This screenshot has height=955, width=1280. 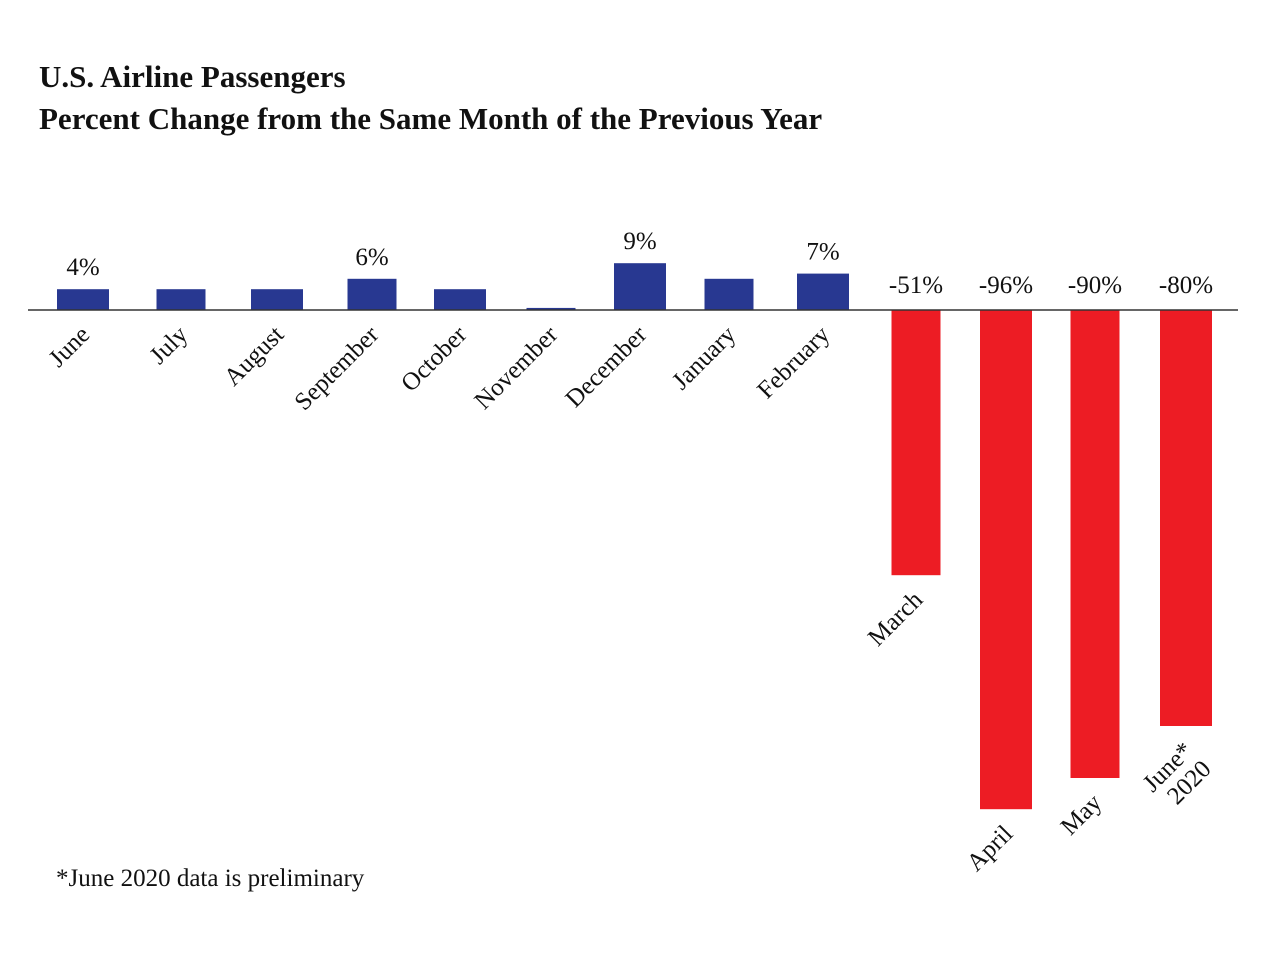 I want to click on category-label-12: June*2020, so click(x=1177, y=773).